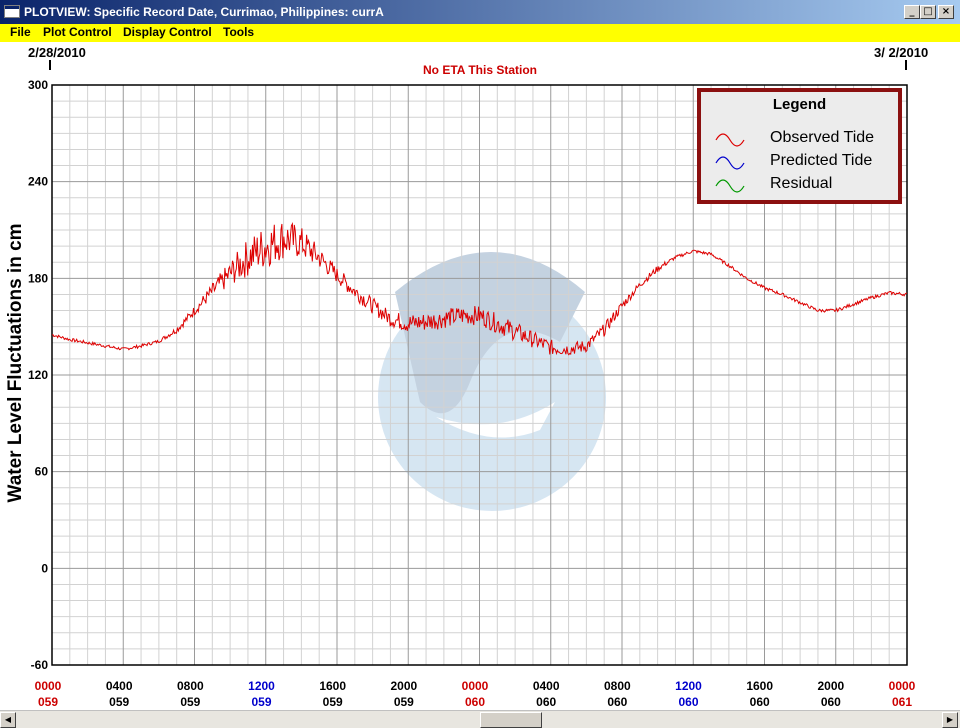 The image size is (960, 728). What do you see at coordinates (492, 381) in the screenshot?
I see `noaa-watermark` at bounding box center [492, 381].